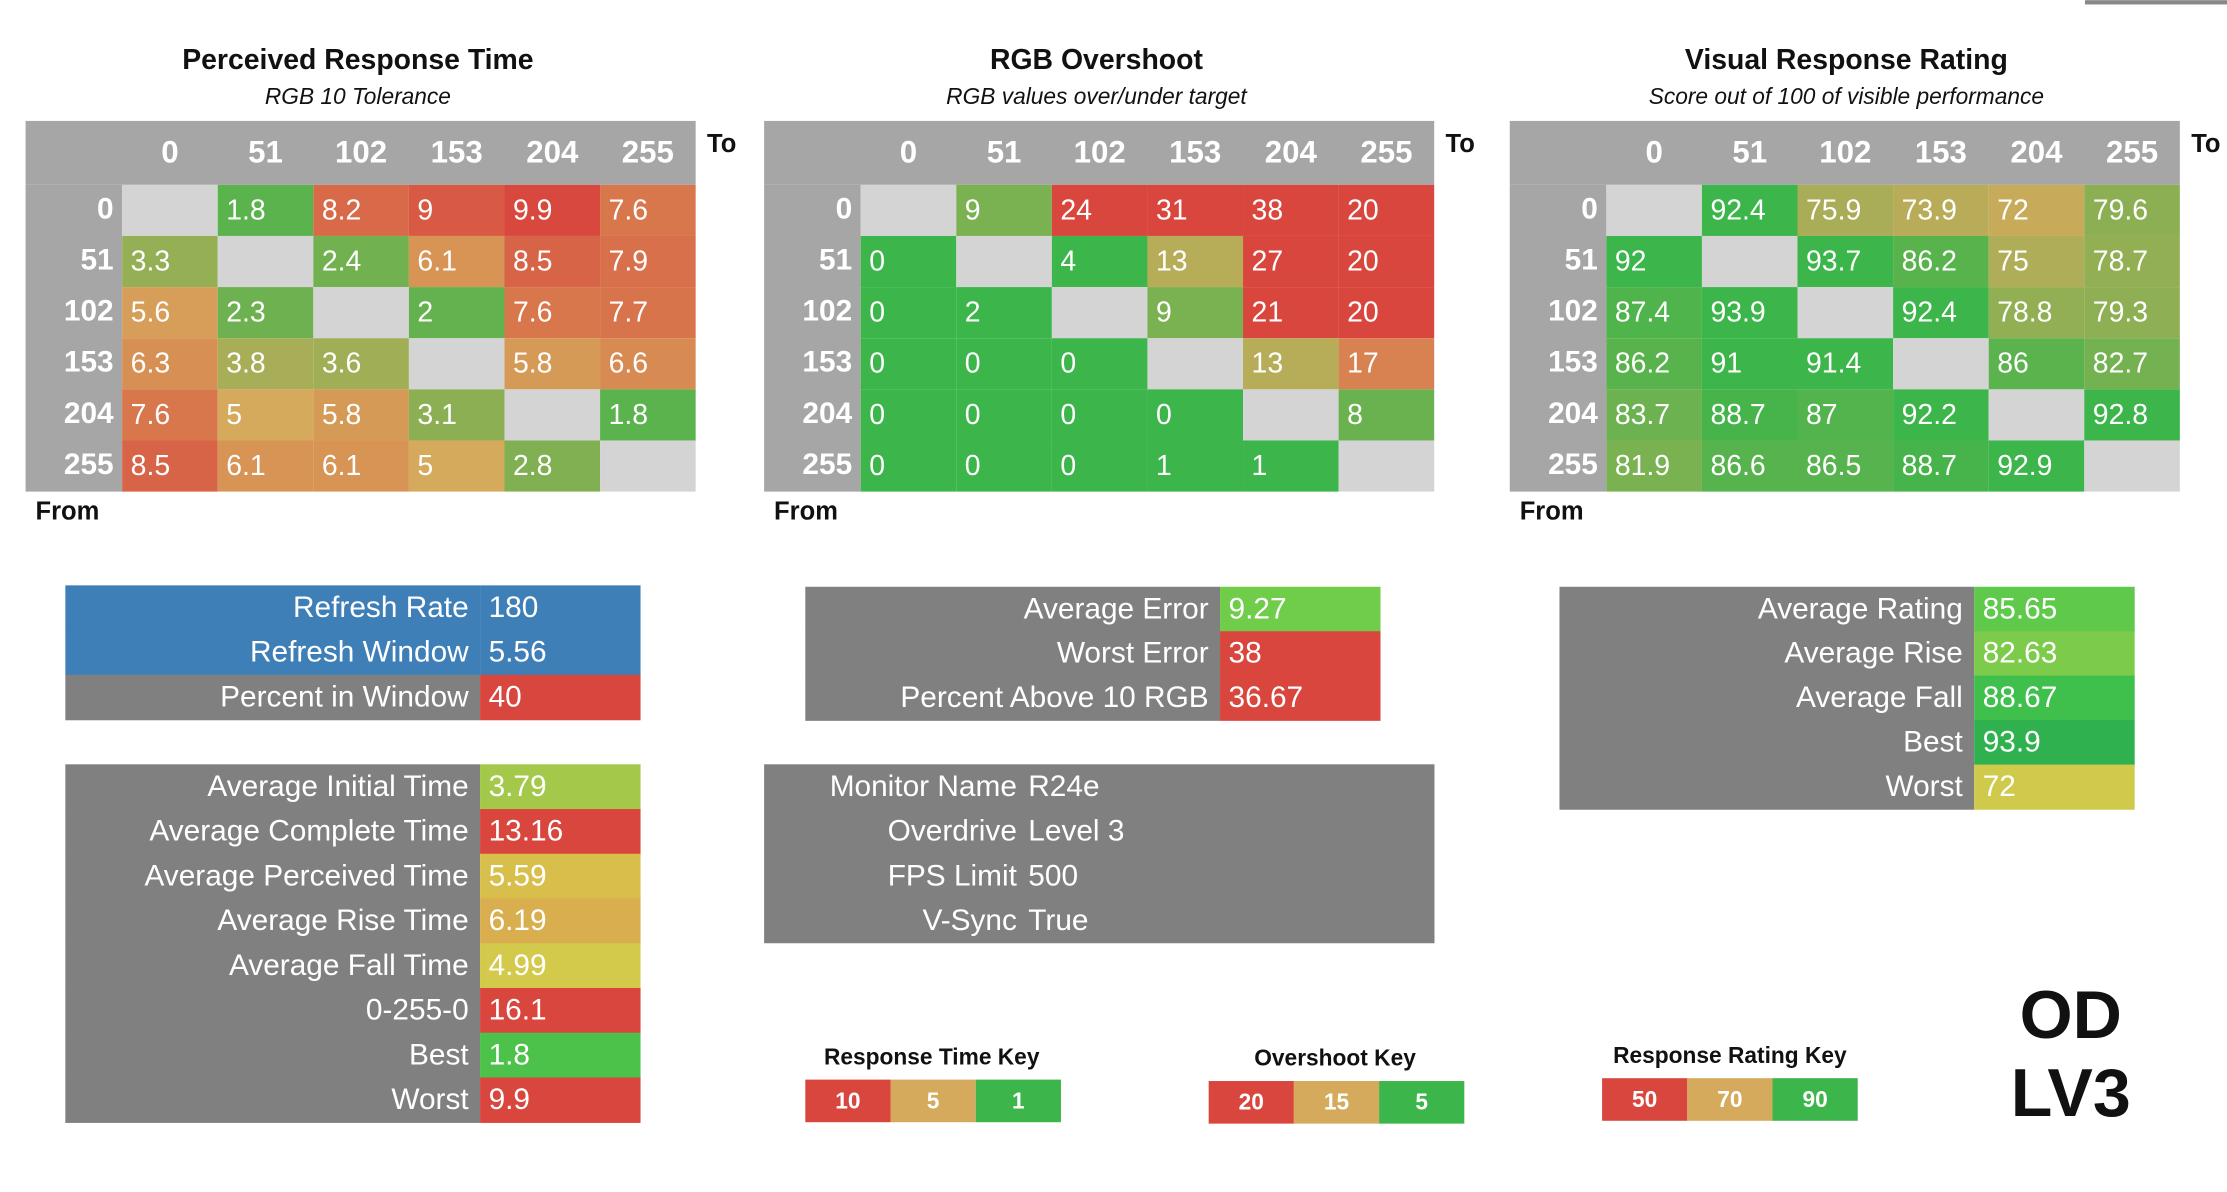 This screenshot has width=2227, height=1192. Describe the element at coordinates (245, 466) in the screenshot. I see `cell-value: 6.1` at that location.